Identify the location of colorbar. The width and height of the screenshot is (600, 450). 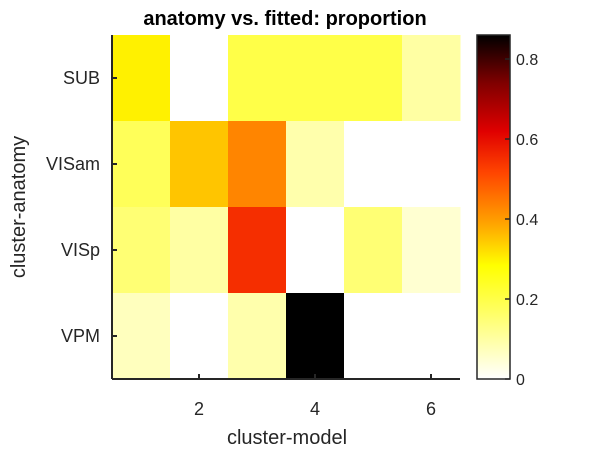
(493, 207).